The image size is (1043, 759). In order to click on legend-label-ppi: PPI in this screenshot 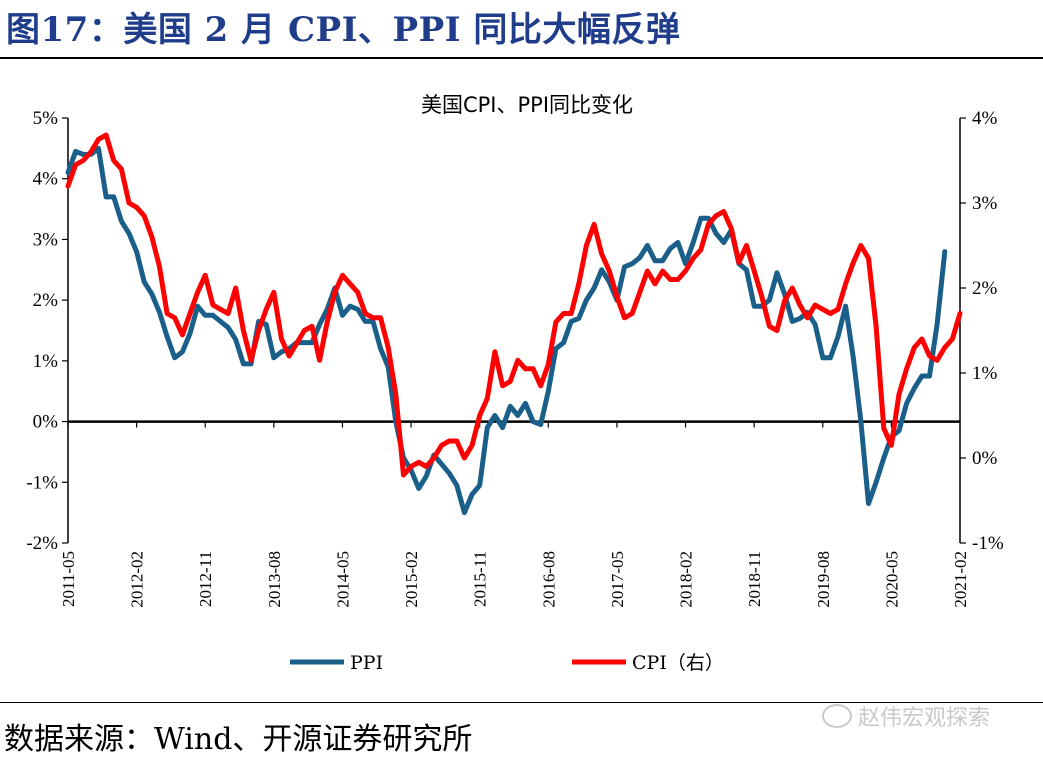, I will do `click(366, 663)`.